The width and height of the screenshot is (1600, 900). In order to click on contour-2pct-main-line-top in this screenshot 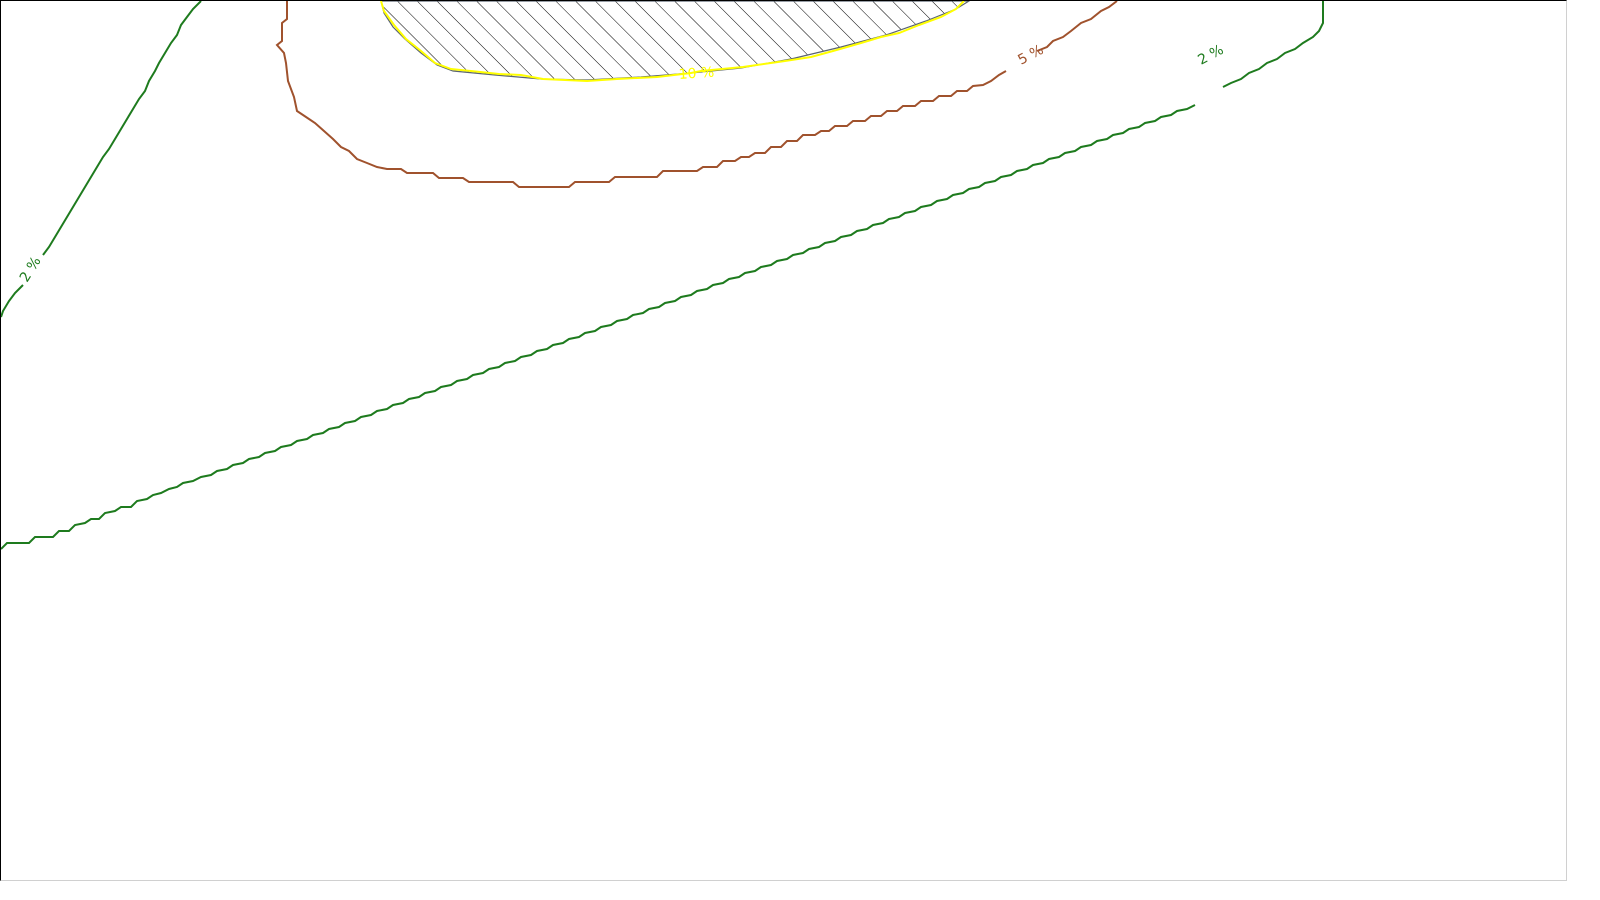, I will do `click(1275, 44)`.